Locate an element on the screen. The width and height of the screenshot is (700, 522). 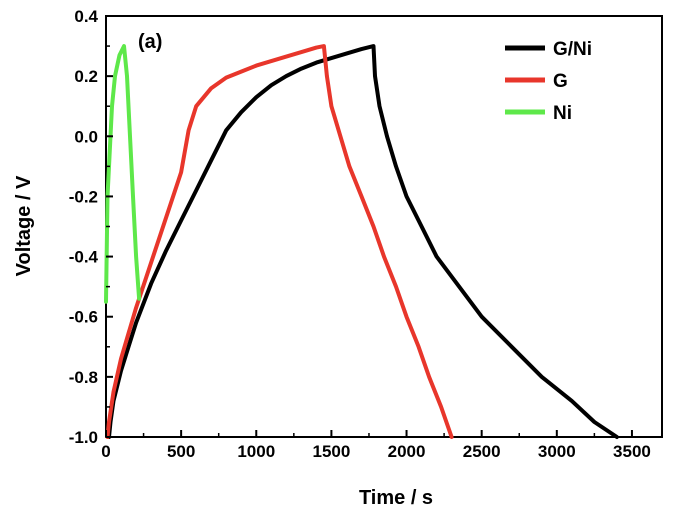
y-tick-label: -0.6 is located at coordinates (83, 317).